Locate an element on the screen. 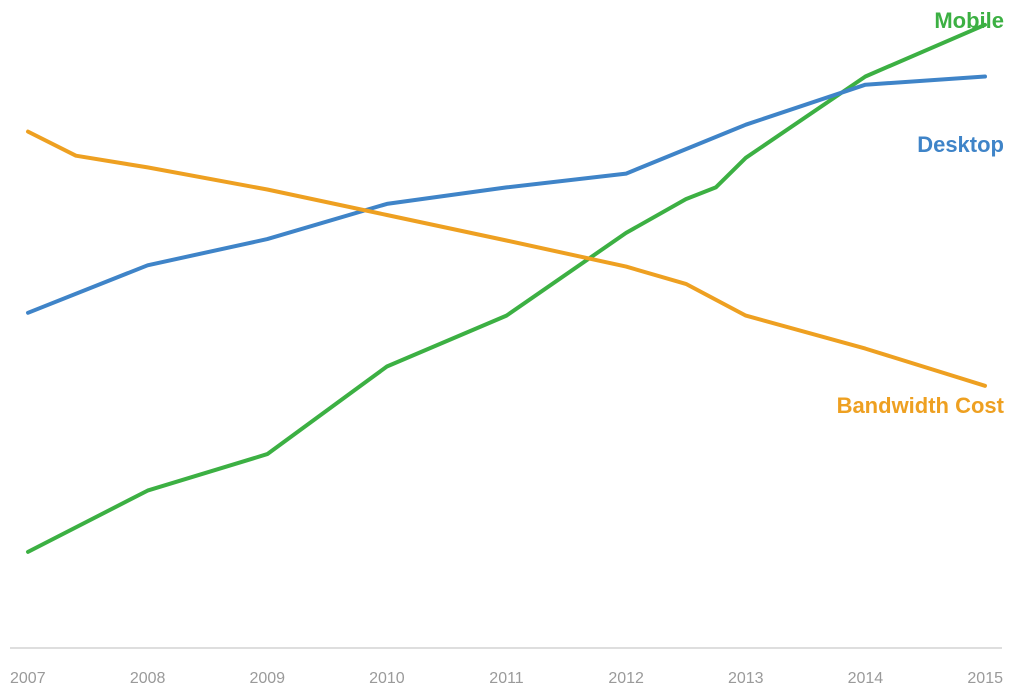  x-tick-label-2008: 2008 is located at coordinates (148, 678).